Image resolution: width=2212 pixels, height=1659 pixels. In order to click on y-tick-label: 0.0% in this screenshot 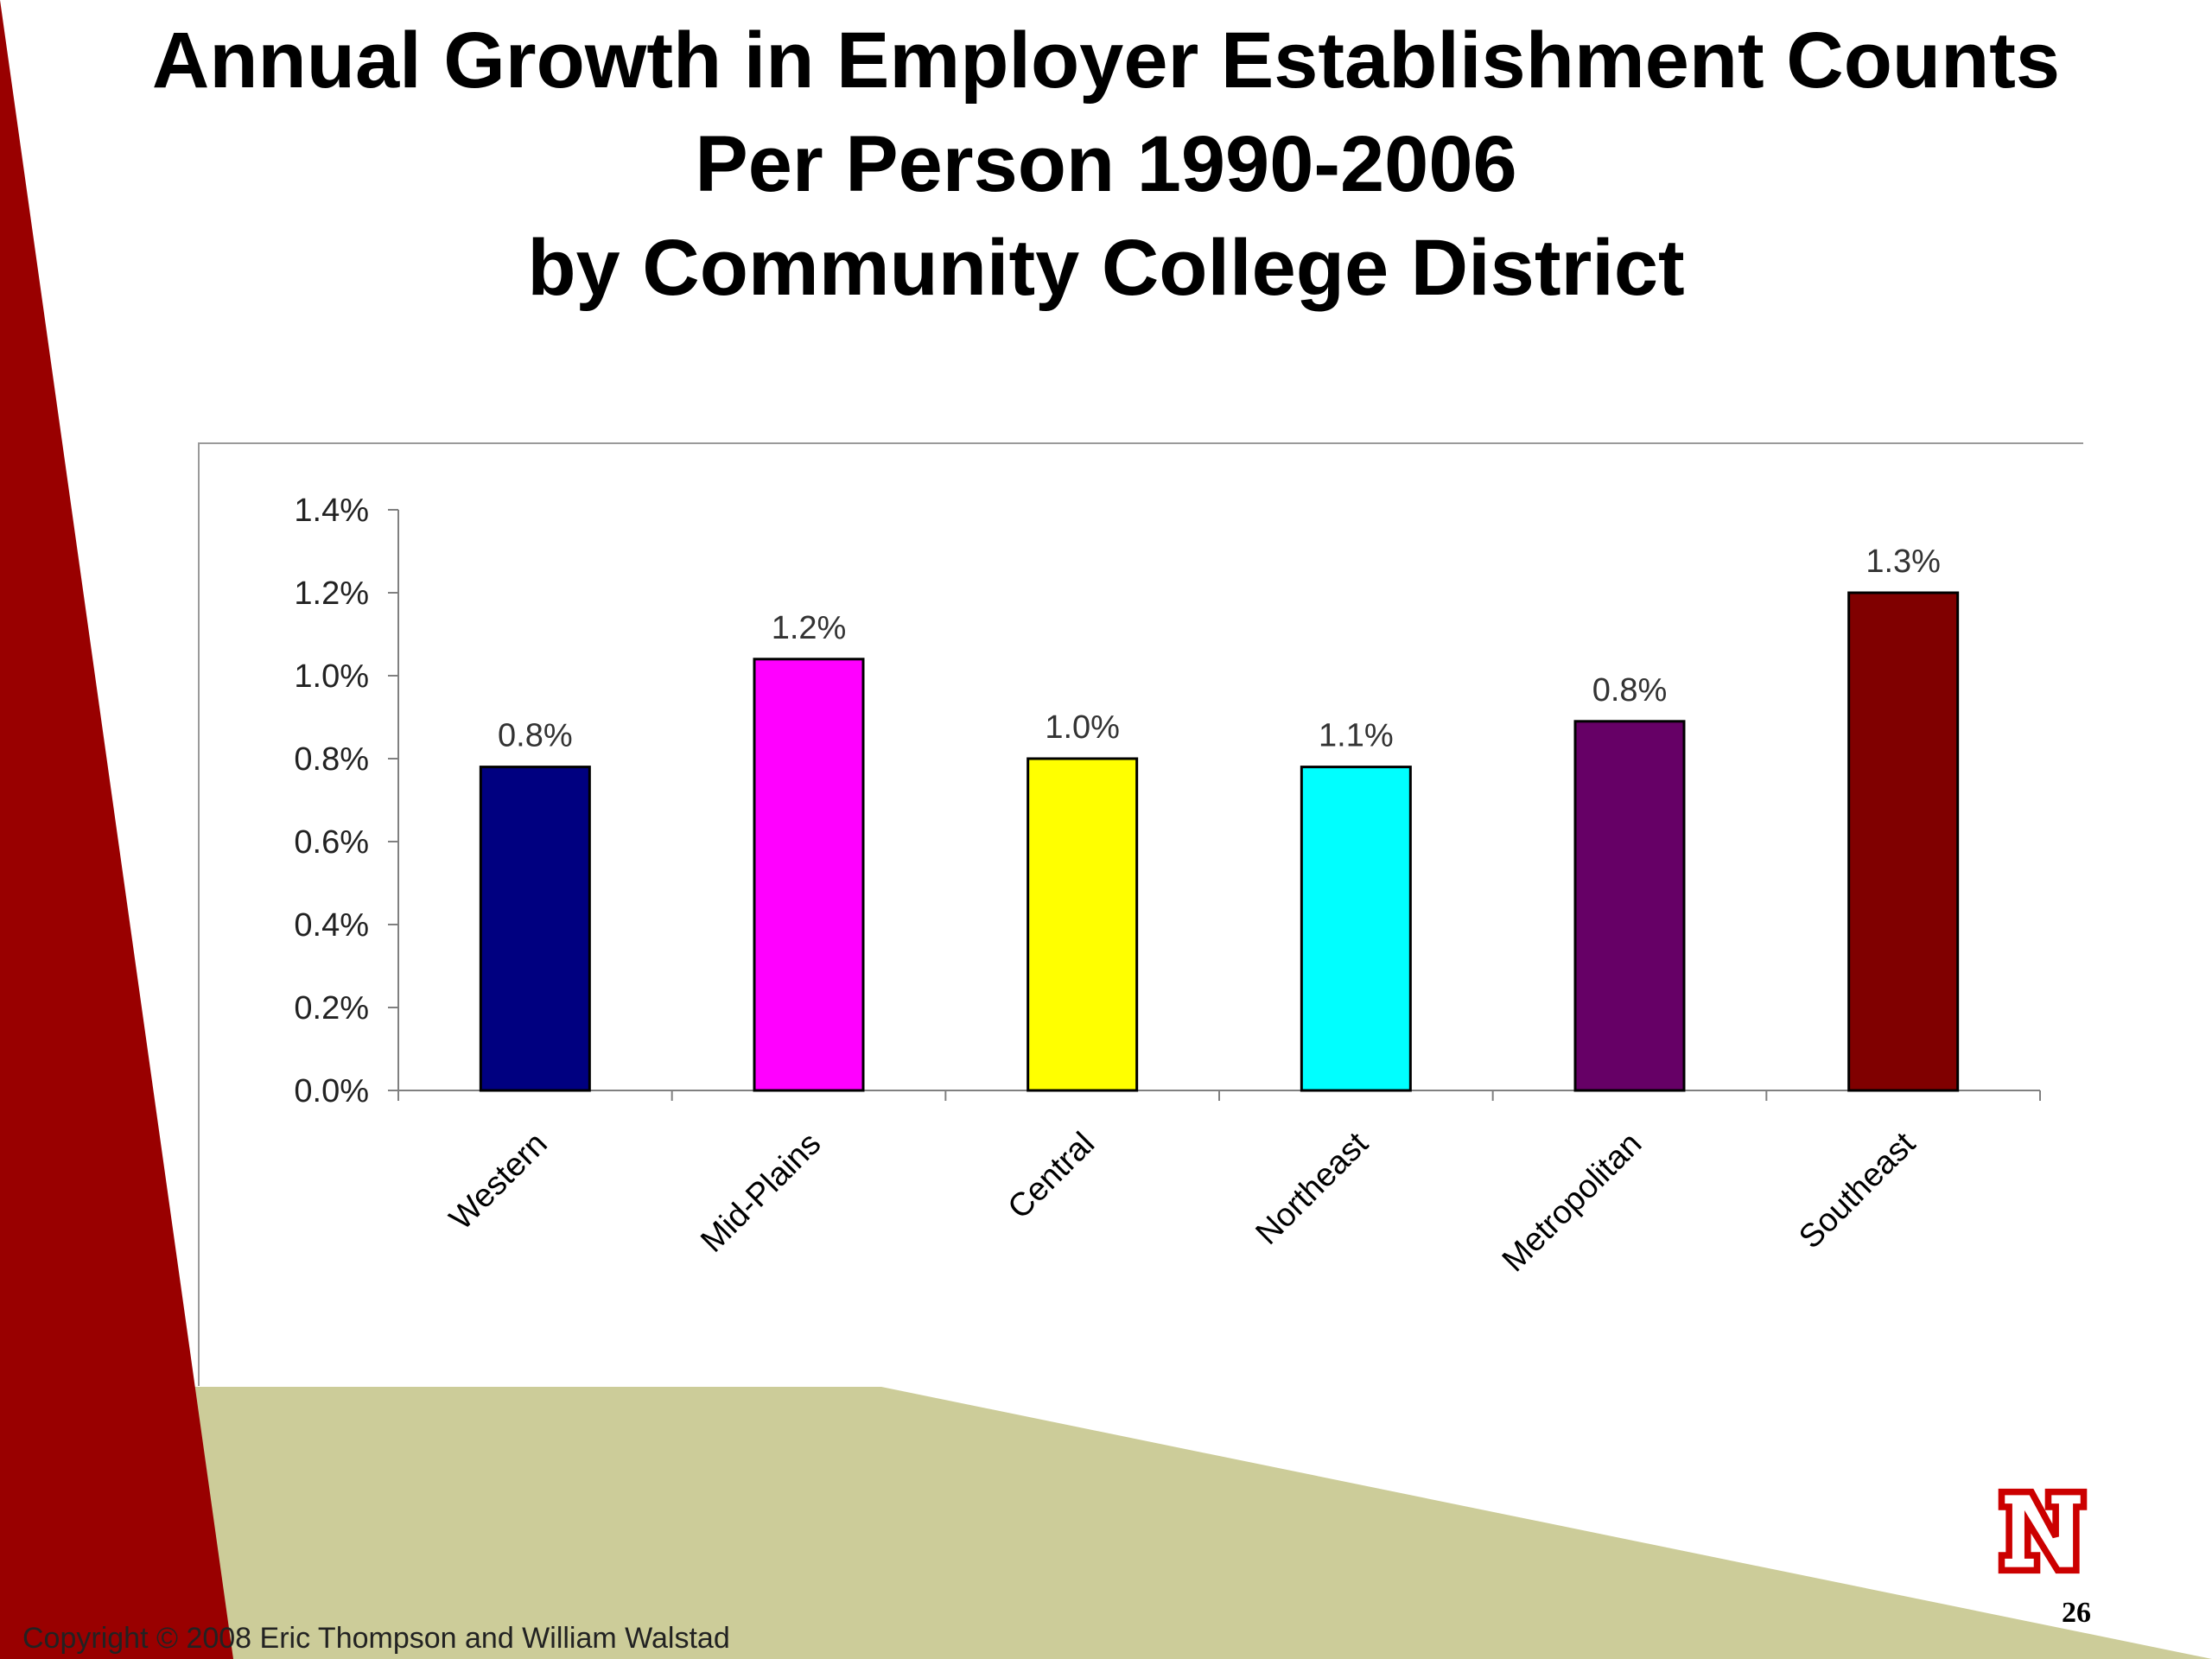, I will do `click(331, 1091)`.